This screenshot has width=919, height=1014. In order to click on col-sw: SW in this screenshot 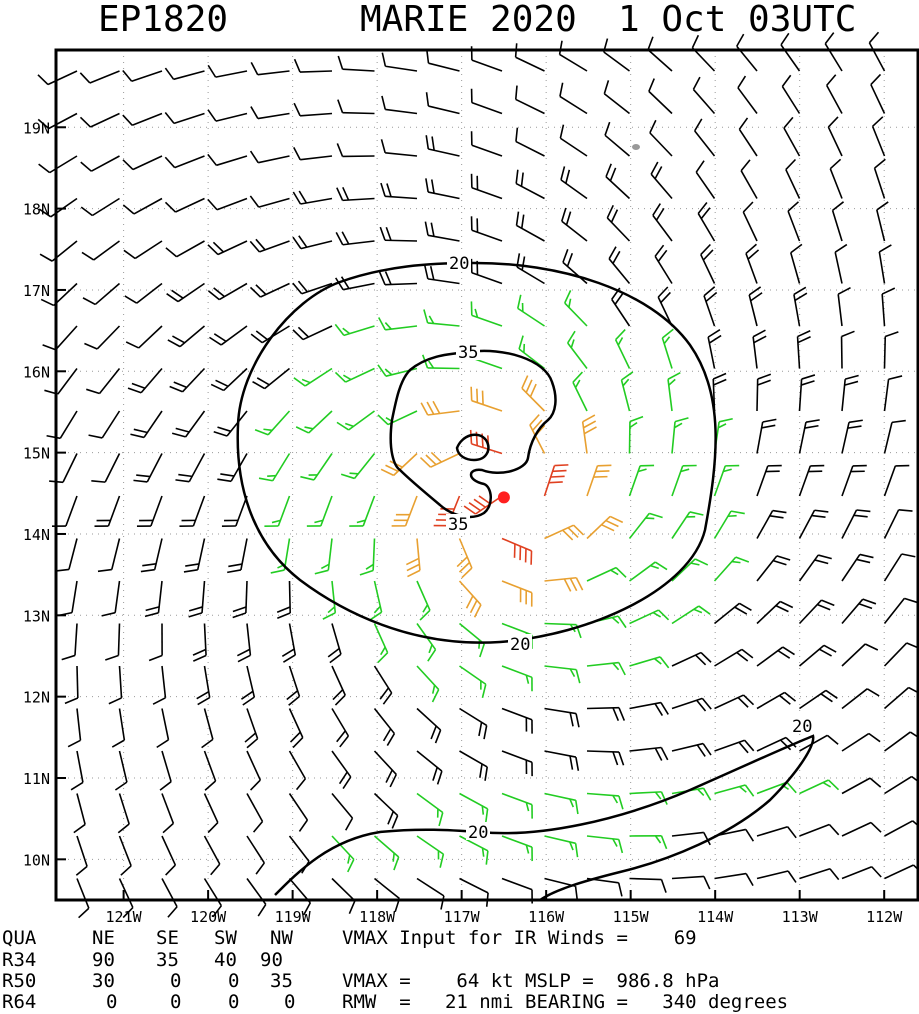, I will do `click(225, 938)`.